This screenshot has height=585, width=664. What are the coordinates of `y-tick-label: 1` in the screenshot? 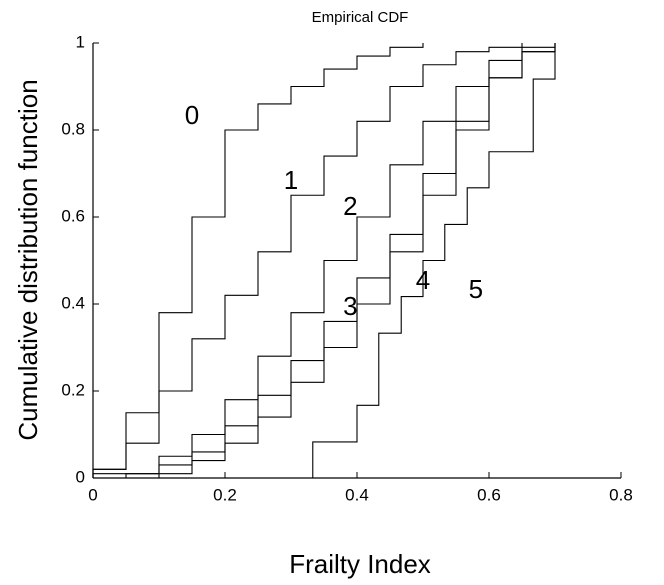 It's located at (80, 41).